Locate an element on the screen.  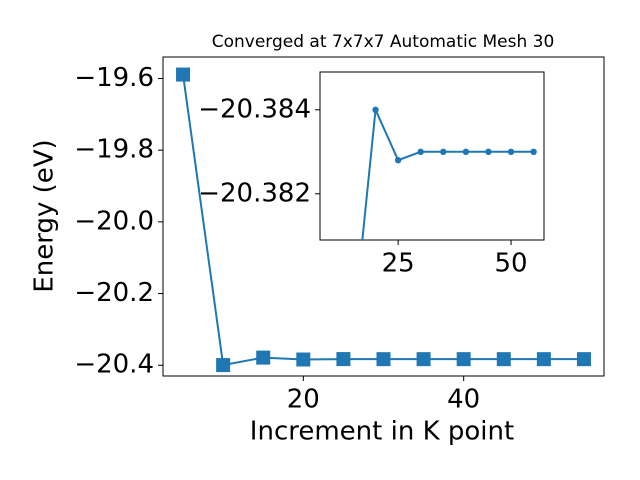
y-tick-label: −20.382 is located at coordinates (254, 193).